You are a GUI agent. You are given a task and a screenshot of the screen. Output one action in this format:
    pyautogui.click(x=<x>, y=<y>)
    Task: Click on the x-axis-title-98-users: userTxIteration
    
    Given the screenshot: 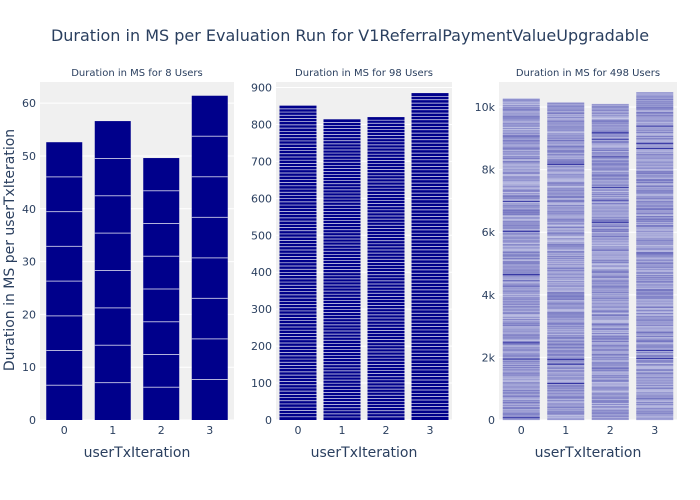 What is the action you would take?
    pyautogui.click(x=364, y=453)
    